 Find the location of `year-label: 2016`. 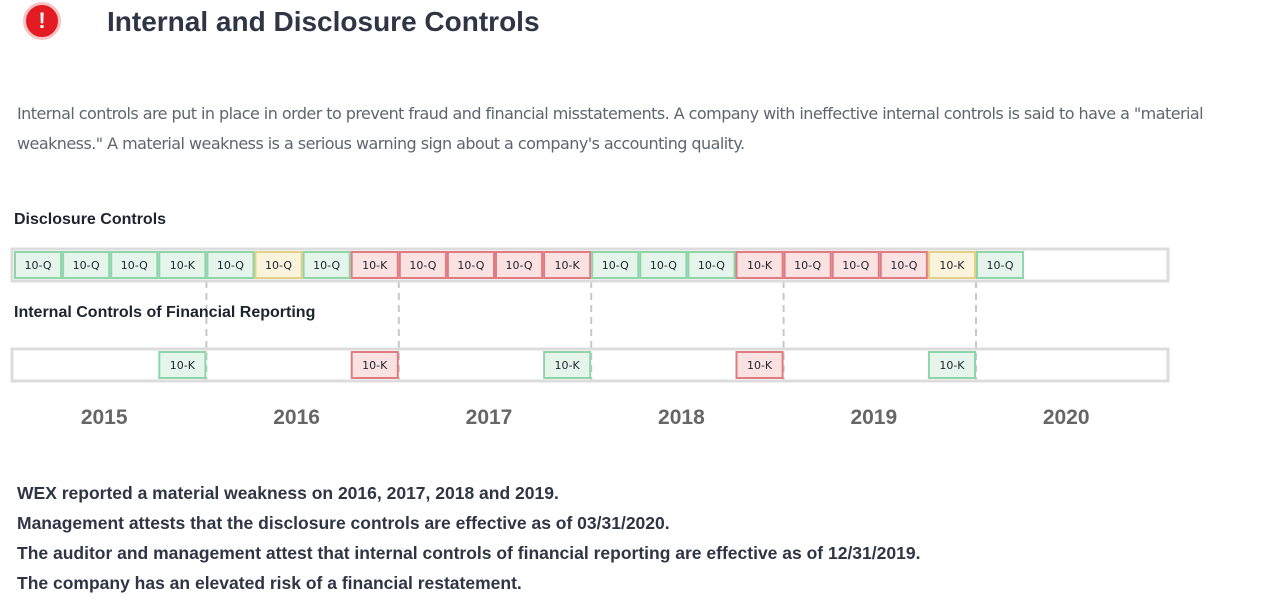

year-label: 2016 is located at coordinates (296, 417).